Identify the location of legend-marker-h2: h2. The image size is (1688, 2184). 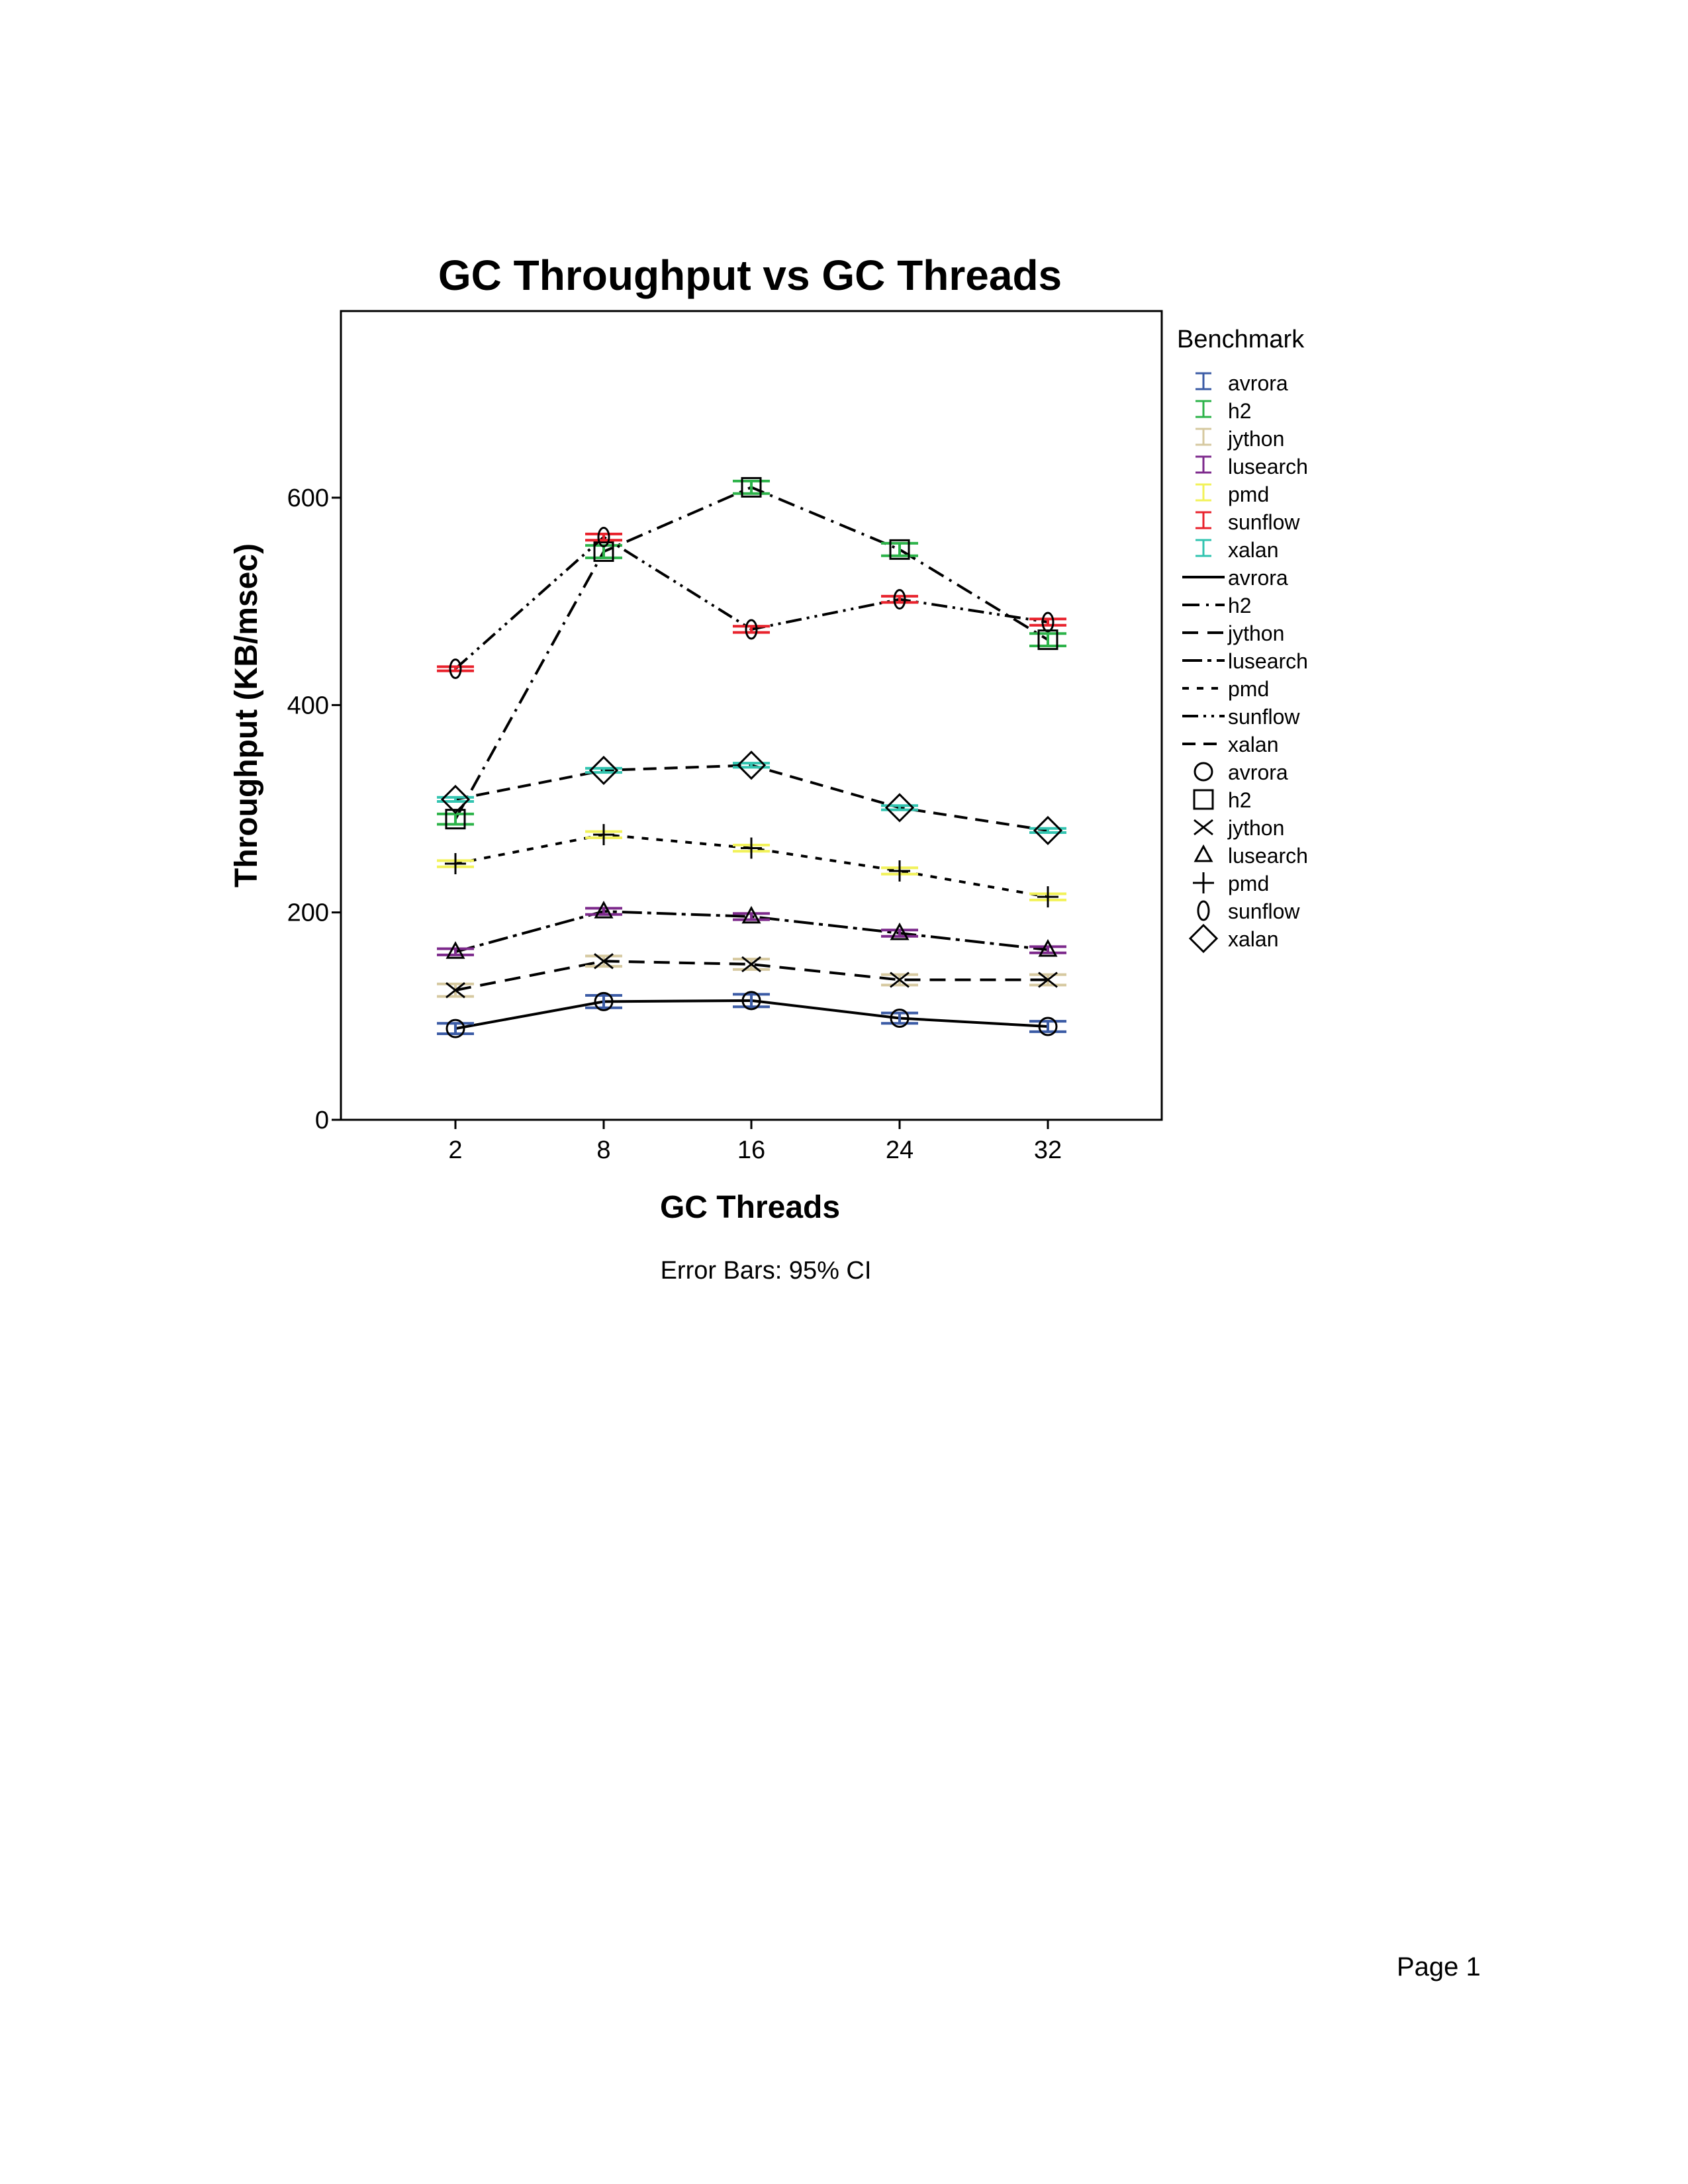
(1222, 800).